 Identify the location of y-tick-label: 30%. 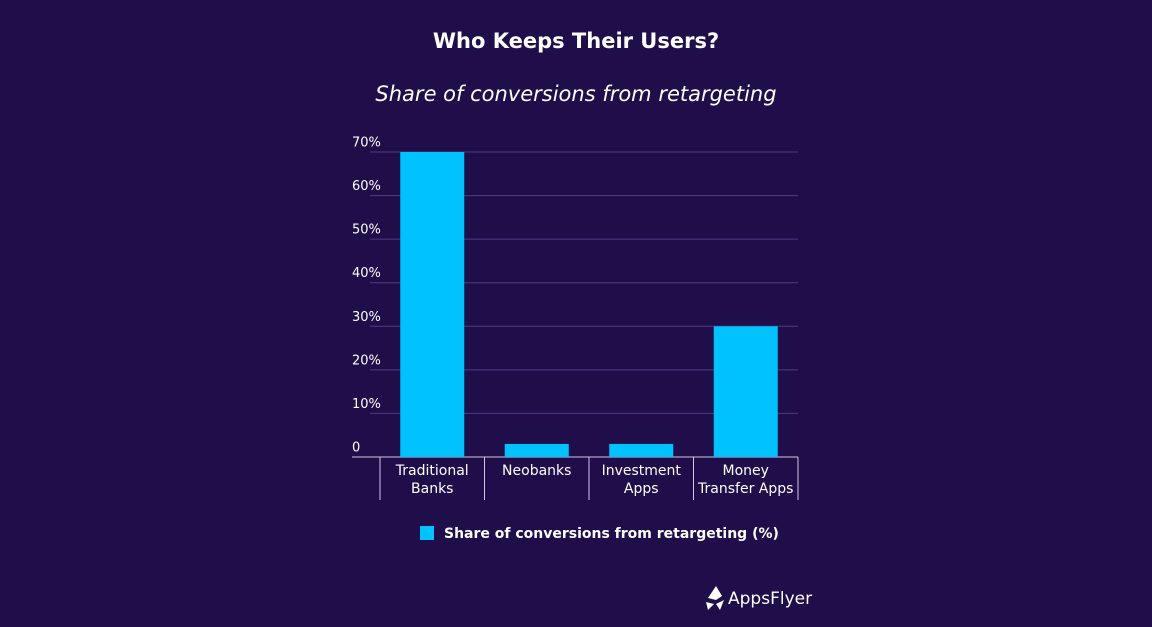
(366, 317).